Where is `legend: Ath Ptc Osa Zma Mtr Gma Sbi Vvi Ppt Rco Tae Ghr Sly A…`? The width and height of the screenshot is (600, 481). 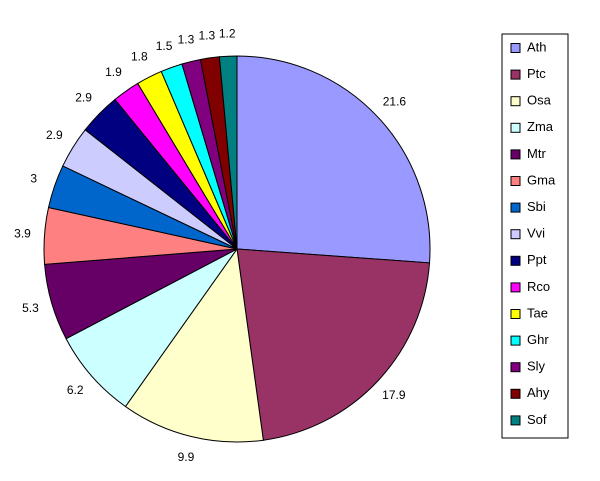
legend: Ath Ptc Osa Zma Mtr Gma Sbi Vvi Ppt Rco Tae Ghr Sly A… is located at coordinates (533, 233).